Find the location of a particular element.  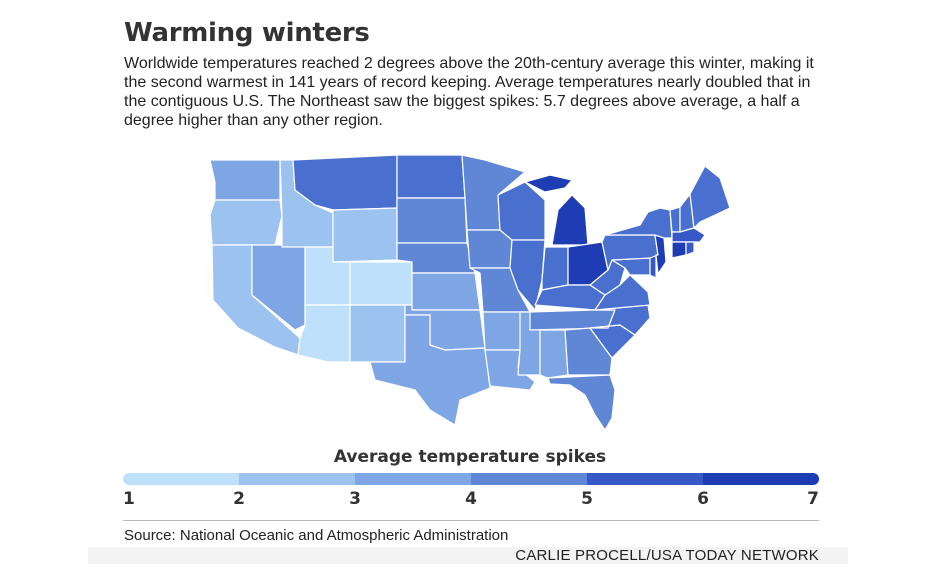

state-IN is located at coordinates (555, 268).